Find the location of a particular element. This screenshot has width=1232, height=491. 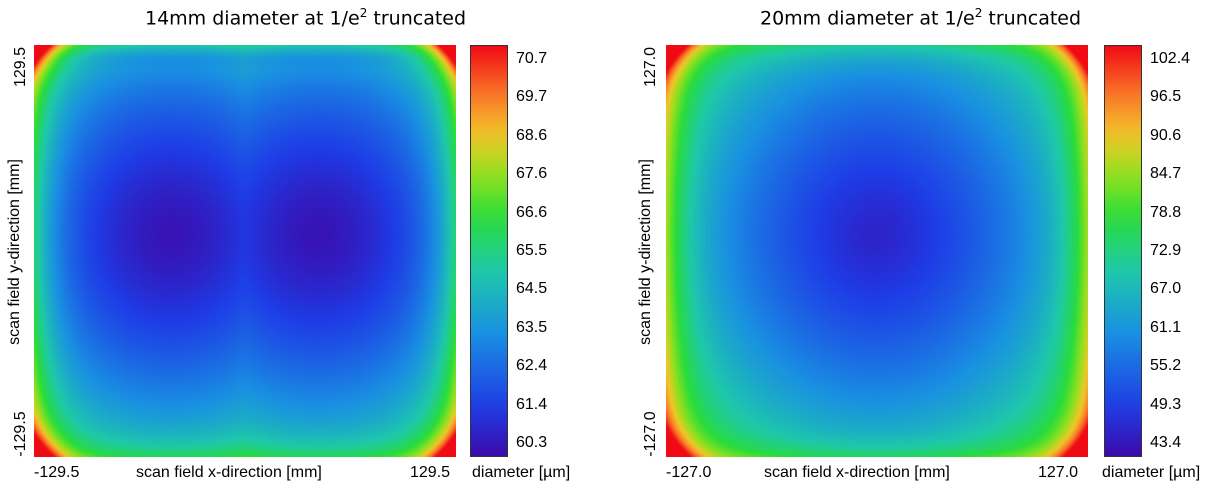

colorbar-tick-label: 66.6 is located at coordinates (532, 212).